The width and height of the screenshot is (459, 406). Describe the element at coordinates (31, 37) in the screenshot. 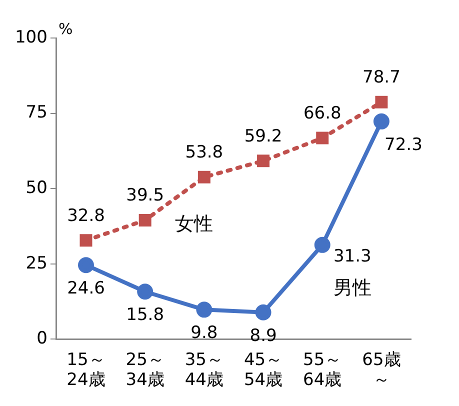

I see `y-tick-label: 100` at that location.